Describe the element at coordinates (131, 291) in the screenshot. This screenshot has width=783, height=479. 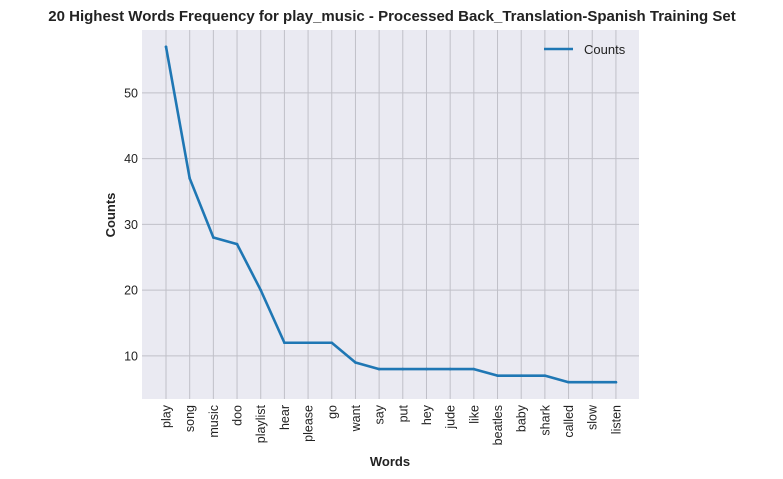
I see `y-tick-label: 20` at that location.